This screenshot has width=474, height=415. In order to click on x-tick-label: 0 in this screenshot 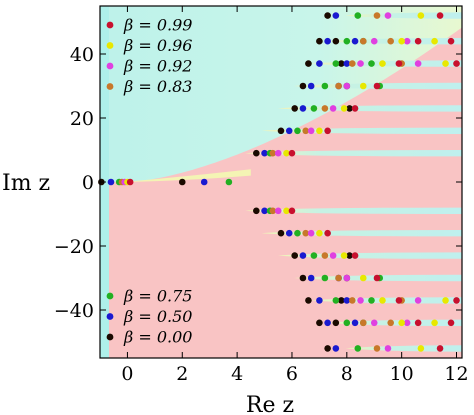, I will do `click(127, 374)`.